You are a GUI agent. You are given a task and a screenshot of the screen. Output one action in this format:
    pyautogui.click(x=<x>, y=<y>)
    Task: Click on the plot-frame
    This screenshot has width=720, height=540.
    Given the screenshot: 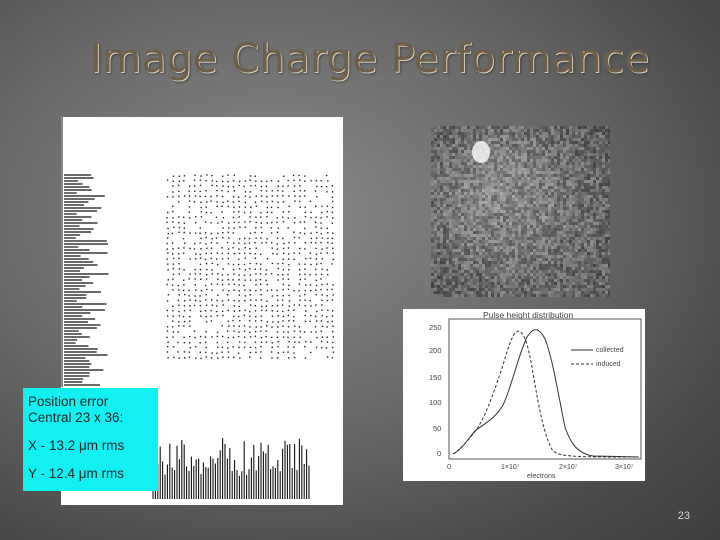 What is the action you would take?
    pyautogui.click(x=545, y=389)
    